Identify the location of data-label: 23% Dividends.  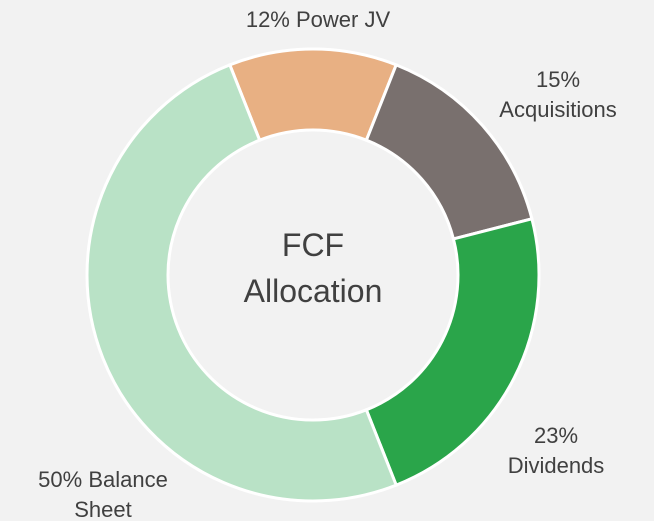
(556, 451).